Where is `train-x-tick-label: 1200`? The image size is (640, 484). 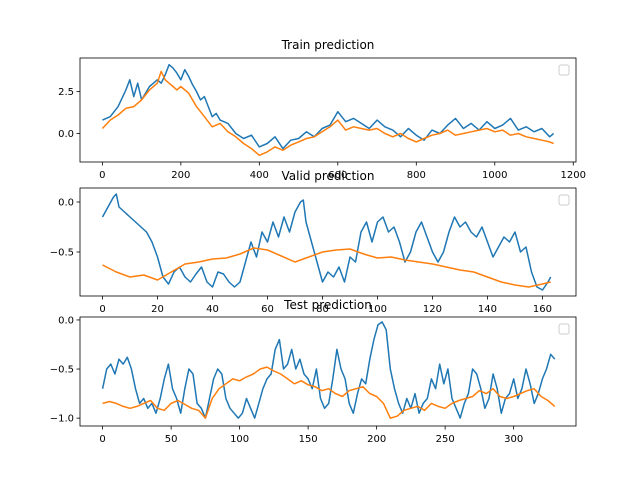 train-x-tick-label: 1200 is located at coordinates (573, 175).